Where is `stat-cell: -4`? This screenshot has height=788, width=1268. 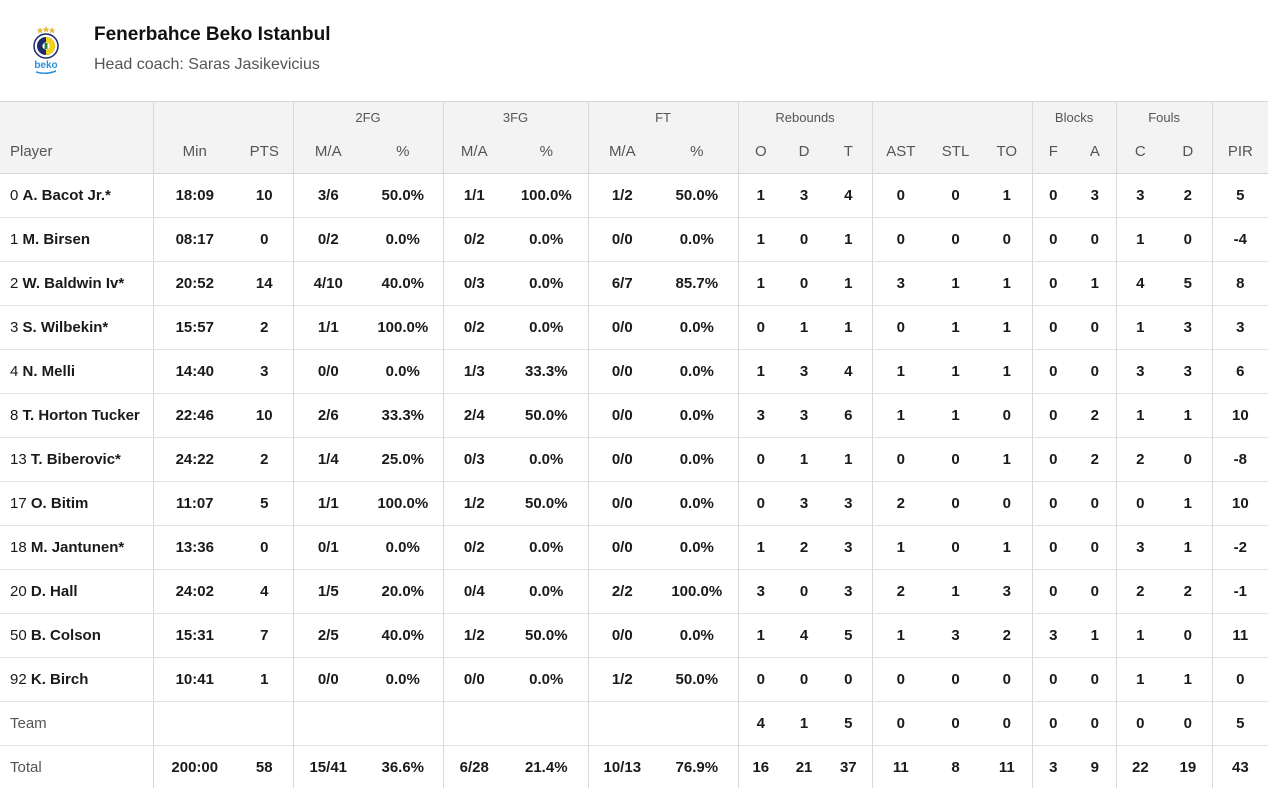 stat-cell: -4 is located at coordinates (1239, 239).